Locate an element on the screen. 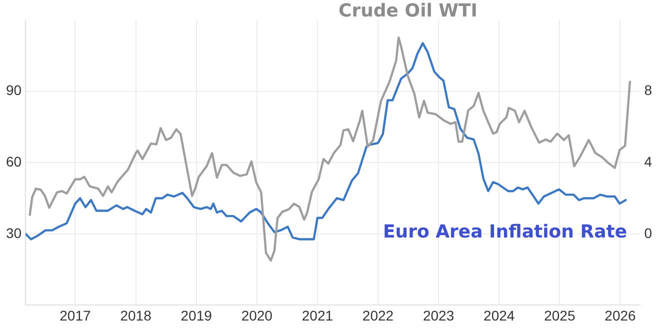  x-tick-label: 2019 is located at coordinates (196, 315).